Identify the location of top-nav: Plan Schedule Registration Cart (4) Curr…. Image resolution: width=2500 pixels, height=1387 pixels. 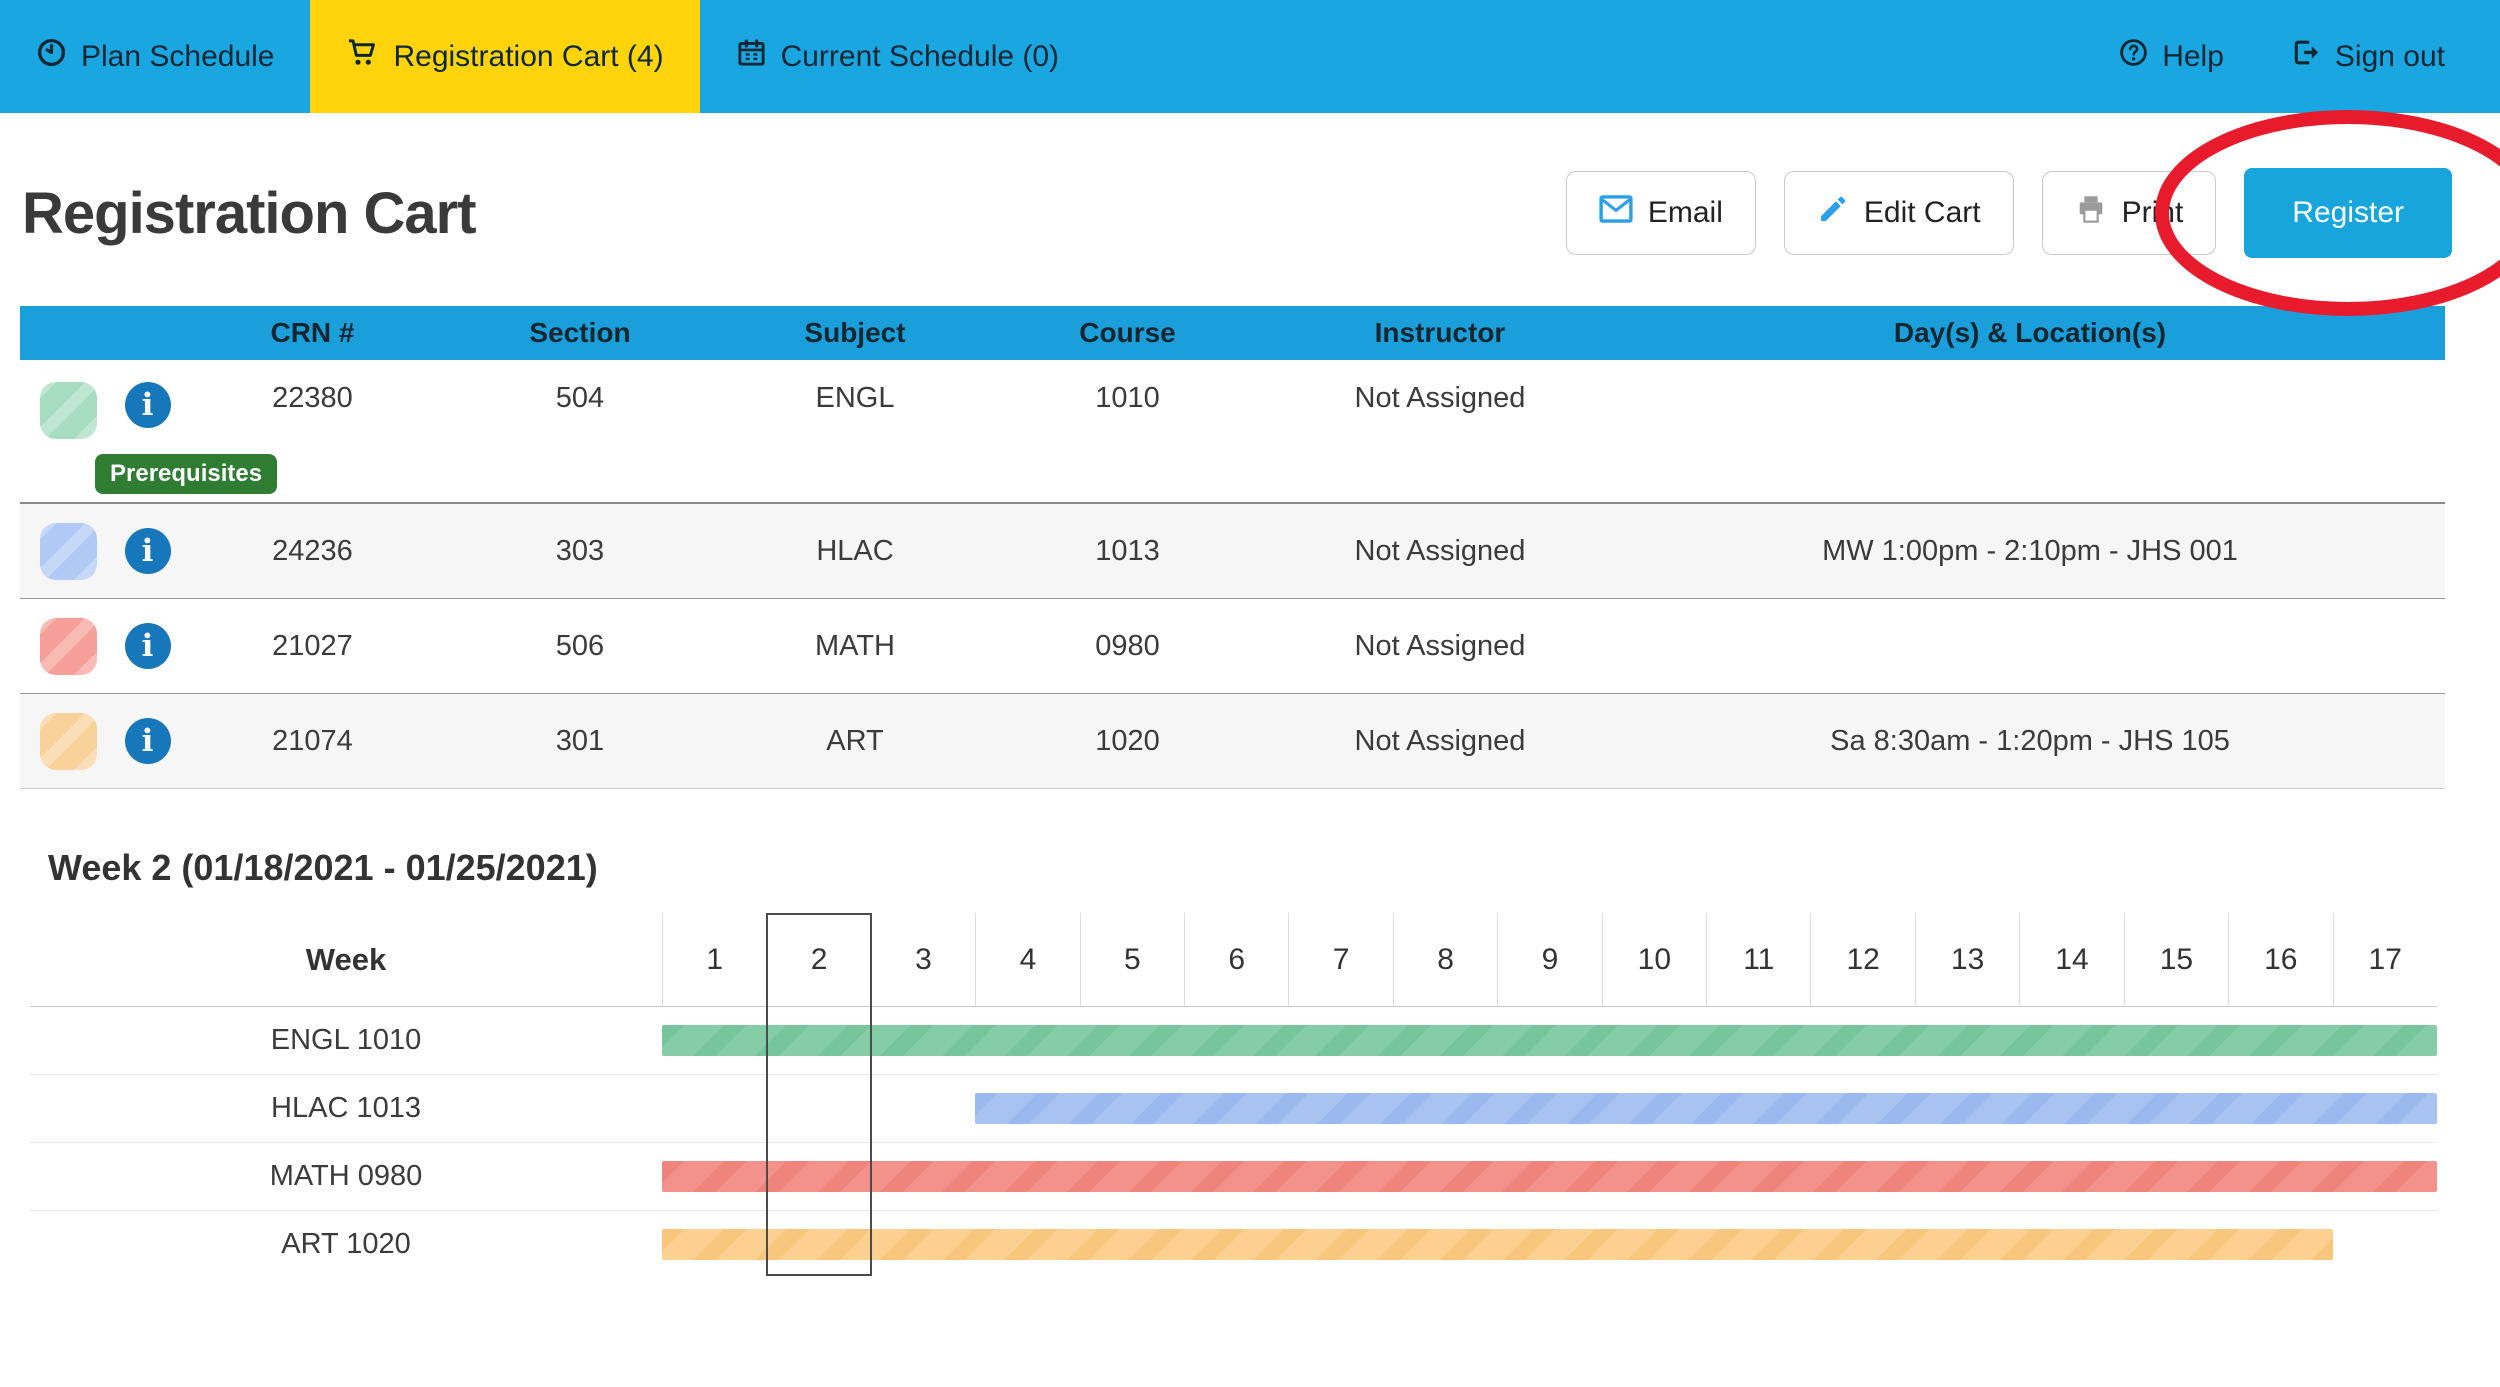
(1250, 56).